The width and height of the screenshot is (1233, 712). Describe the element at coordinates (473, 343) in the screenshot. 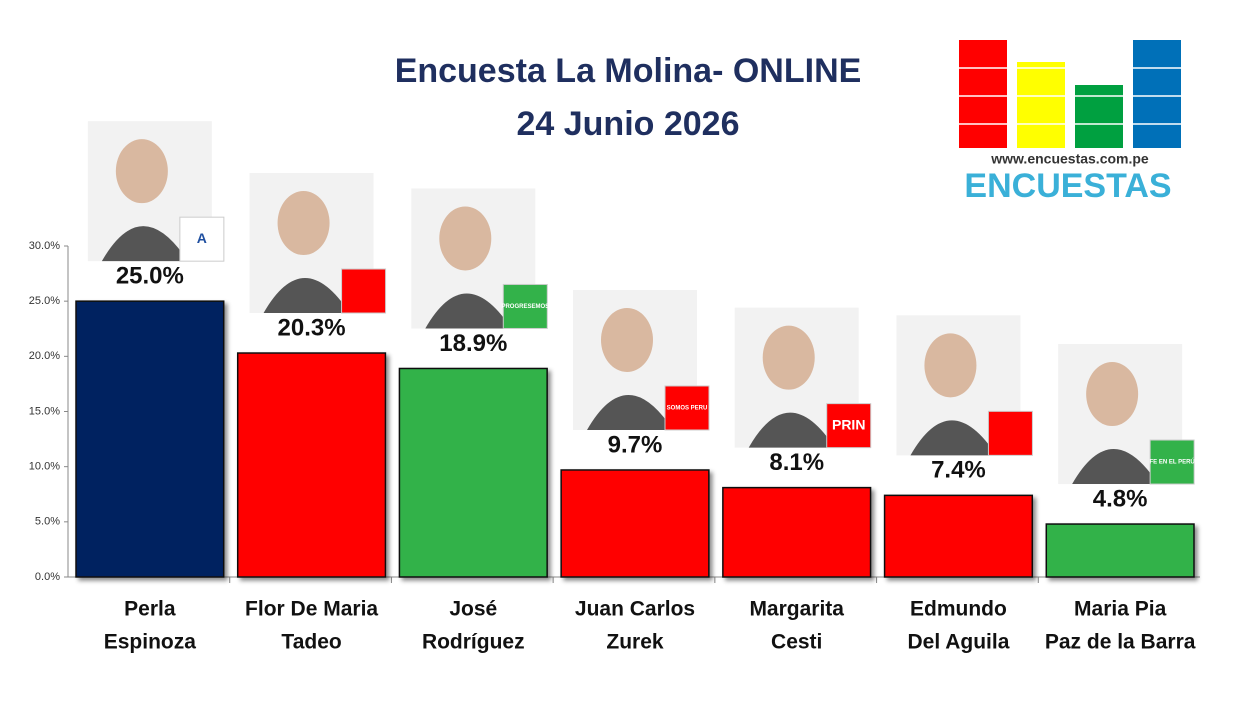

I see `value-label: 18.9%` at that location.